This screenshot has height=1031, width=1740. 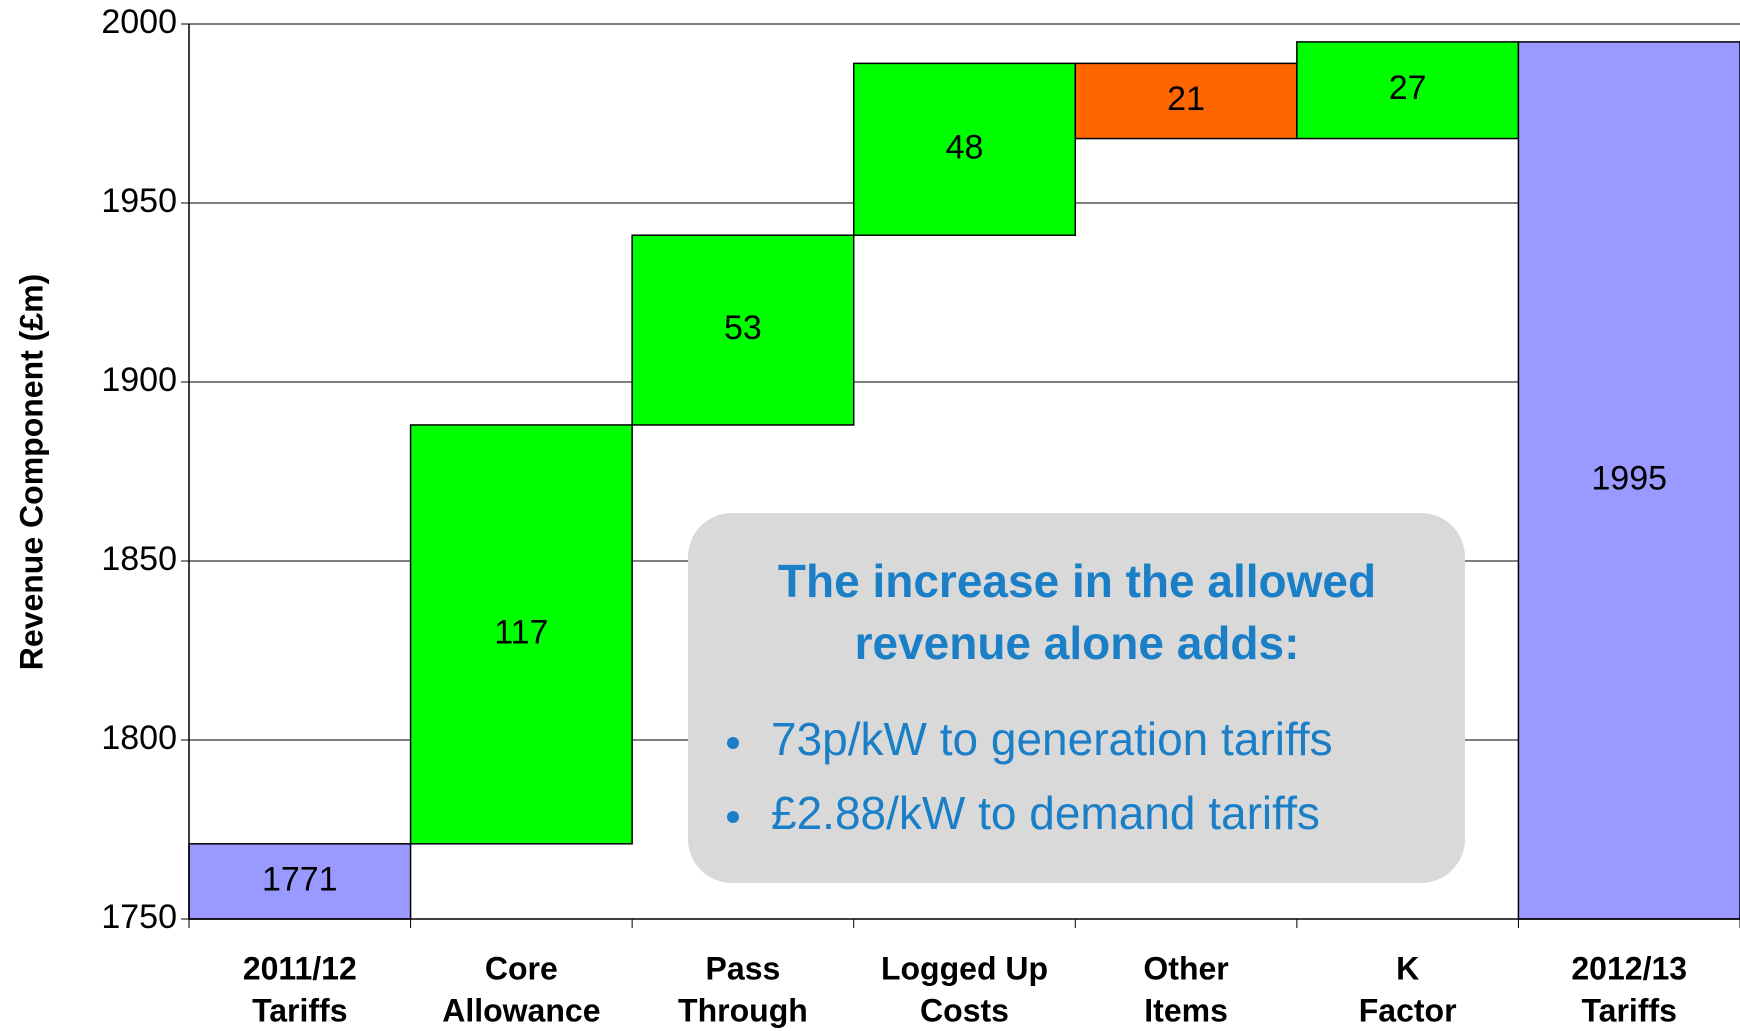 I want to click on data-label: 53, so click(x=743, y=328).